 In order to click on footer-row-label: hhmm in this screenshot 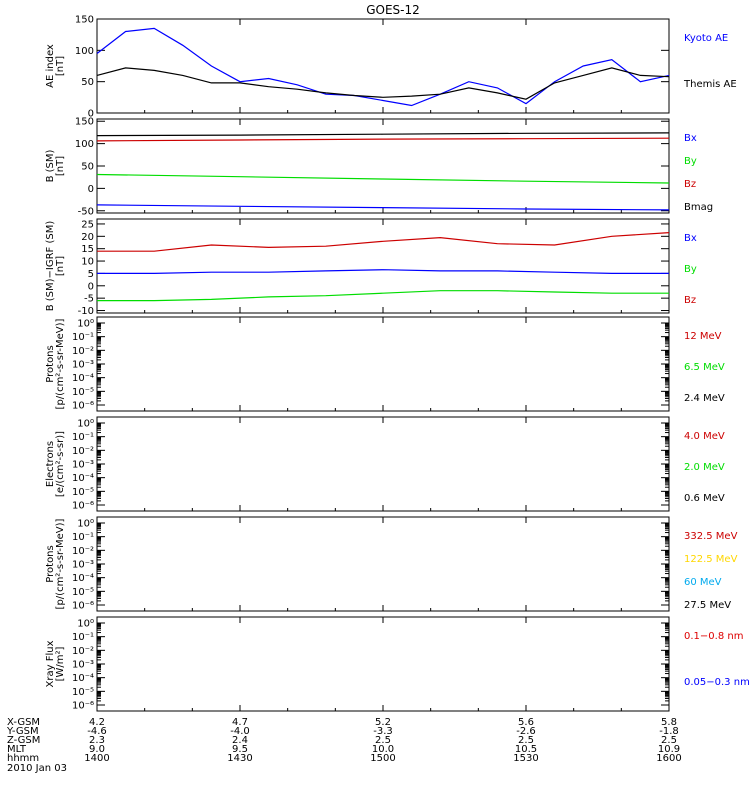, I will do `click(23, 758)`.